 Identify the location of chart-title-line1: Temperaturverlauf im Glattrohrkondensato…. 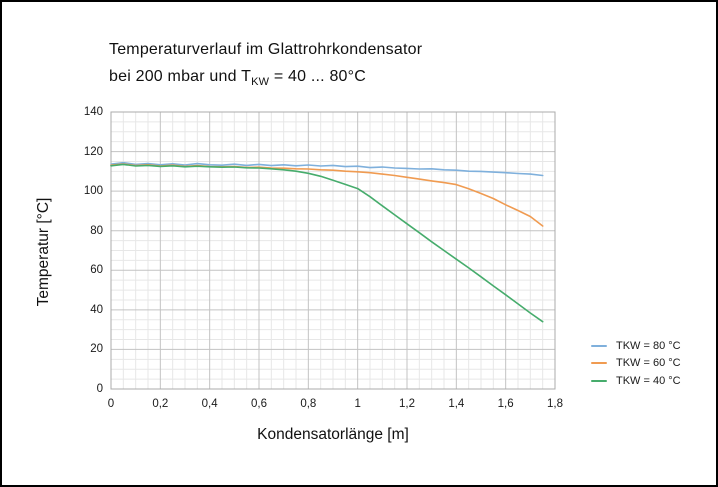
(266, 49).